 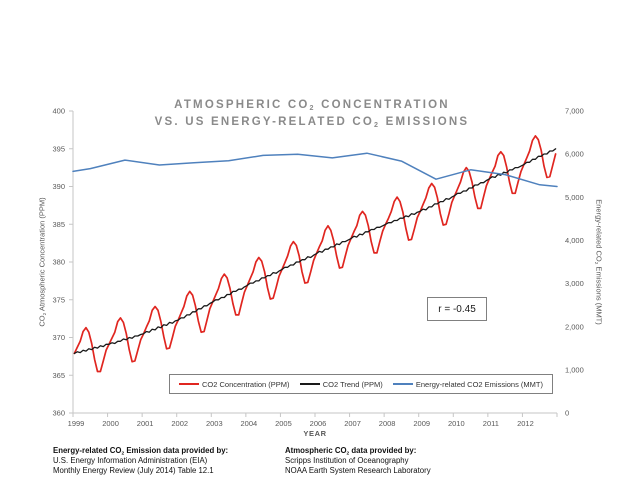 I want to click on title-line2-sub: 2, so click(x=377, y=125).